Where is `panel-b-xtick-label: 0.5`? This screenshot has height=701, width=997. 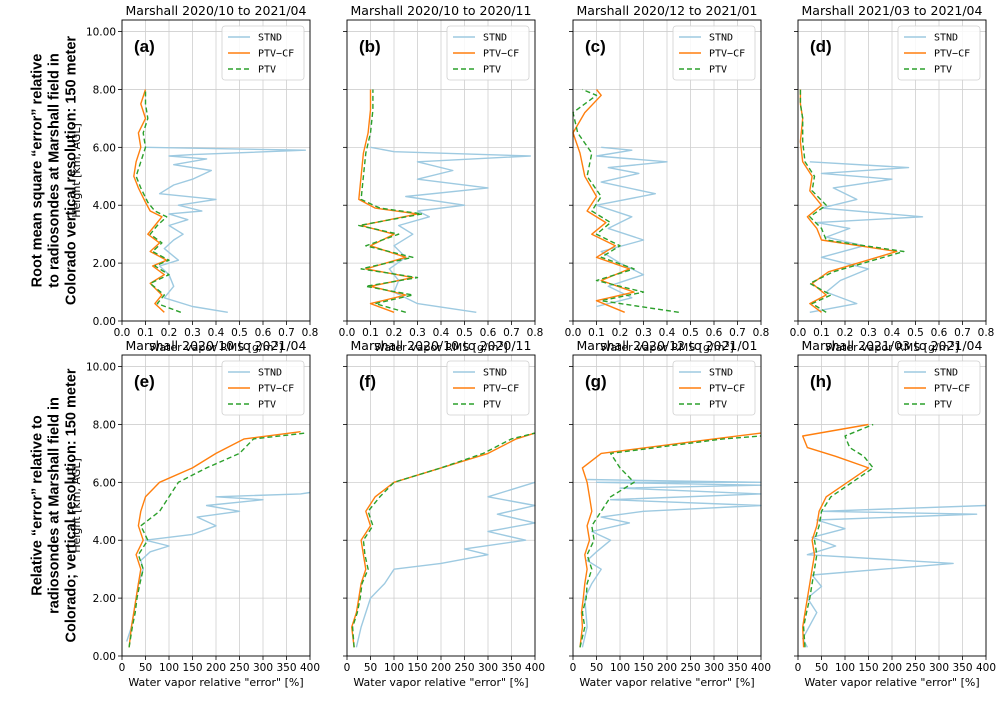
panel-b-xtick-label: 0.5 is located at coordinates (464, 333).